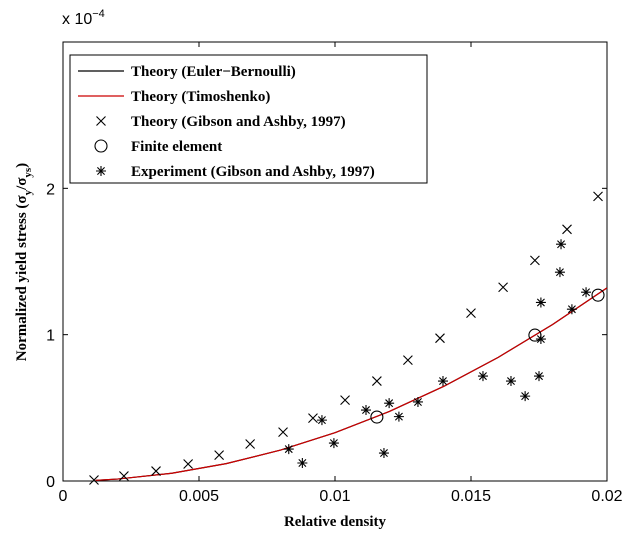  Describe the element at coordinates (335, 522) in the screenshot. I see `x-axis-label: Relative density` at that location.